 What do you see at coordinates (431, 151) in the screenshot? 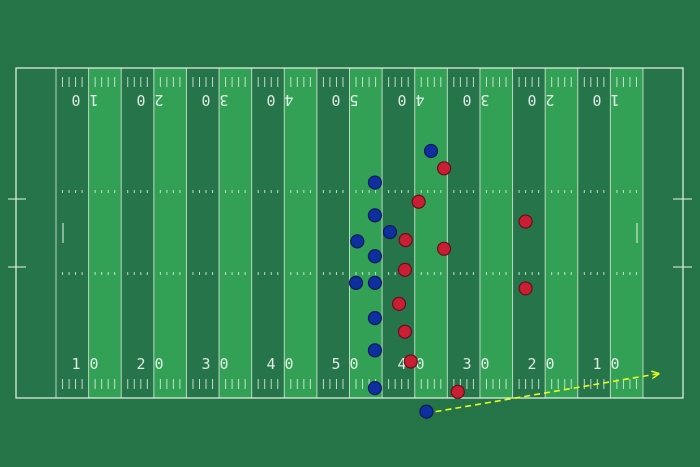
I see `player-blue-b1` at bounding box center [431, 151].